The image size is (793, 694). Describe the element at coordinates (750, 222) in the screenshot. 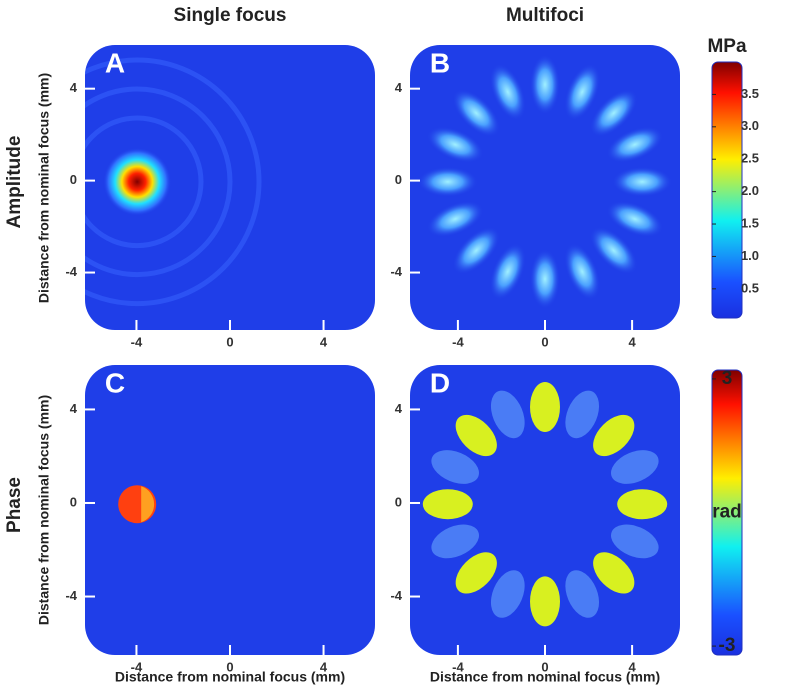

I see `colorbar-tick-label: 1.5` at that location.